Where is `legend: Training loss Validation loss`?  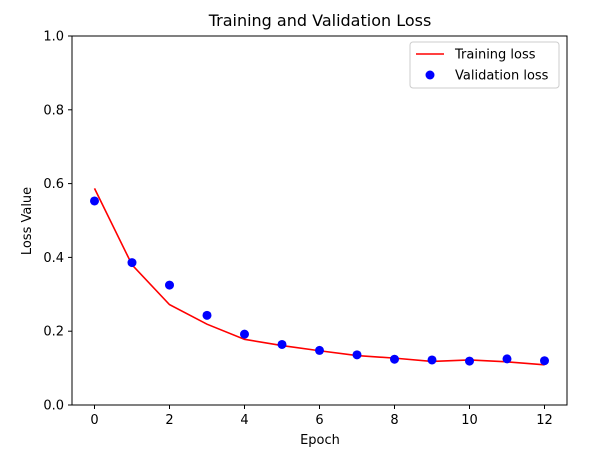 legend: Training loss Validation loss is located at coordinates (484, 65).